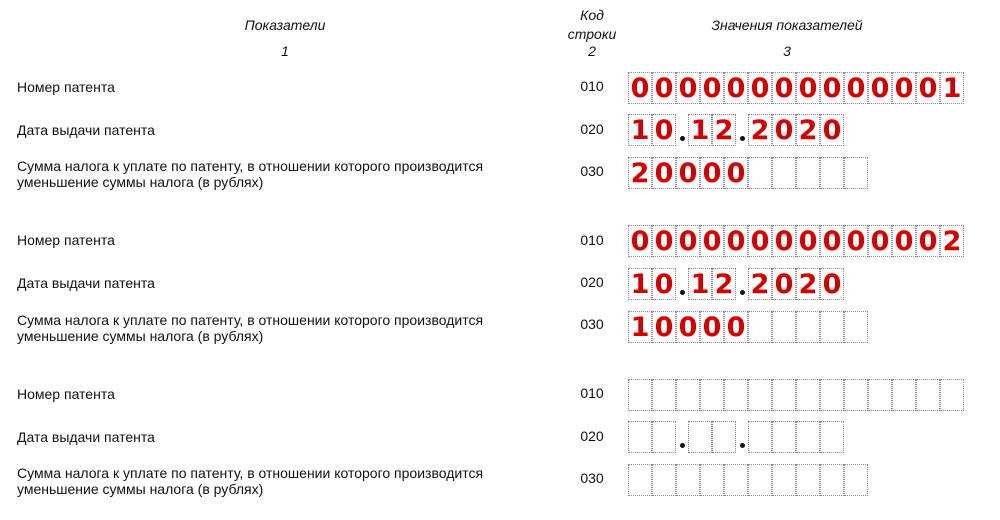 This screenshot has height=520, width=1000. Describe the element at coordinates (592, 15) in the screenshot. I see `header-code-line1: Код` at that location.